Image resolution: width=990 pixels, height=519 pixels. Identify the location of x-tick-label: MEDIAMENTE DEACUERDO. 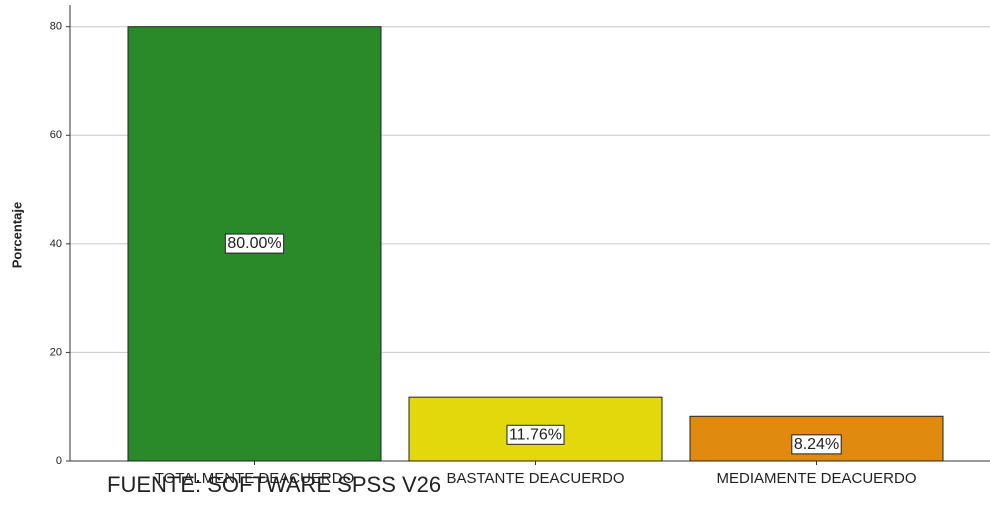
(816, 478).